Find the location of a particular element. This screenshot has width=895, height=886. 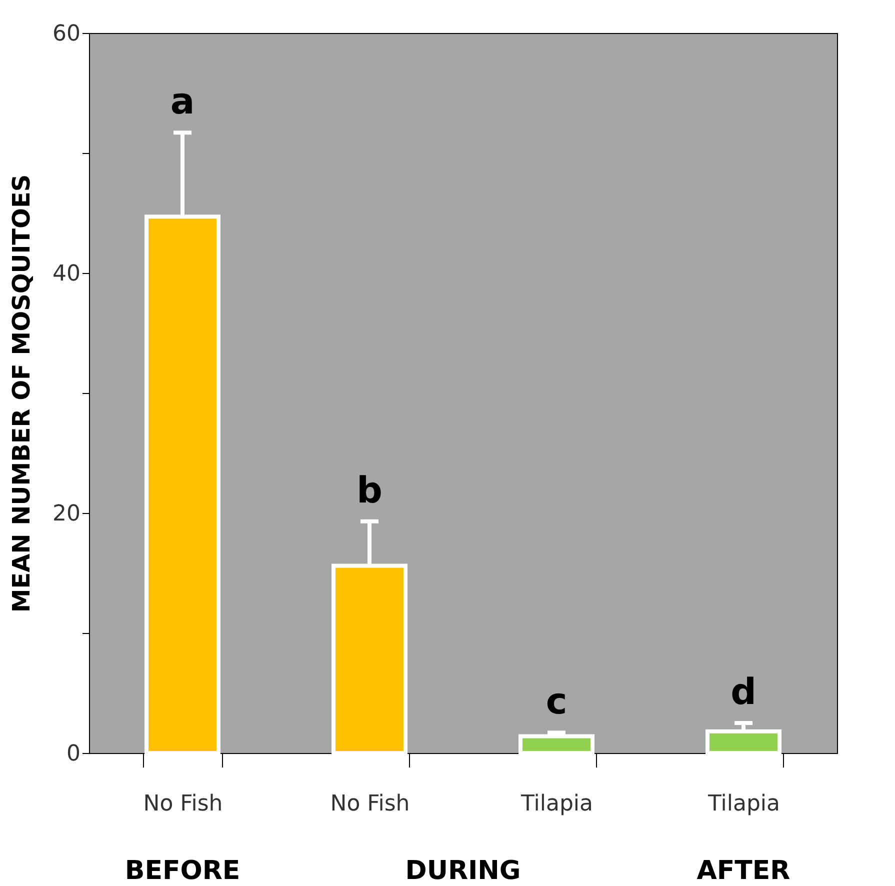

text: AFTER is located at coordinates (743, 871).